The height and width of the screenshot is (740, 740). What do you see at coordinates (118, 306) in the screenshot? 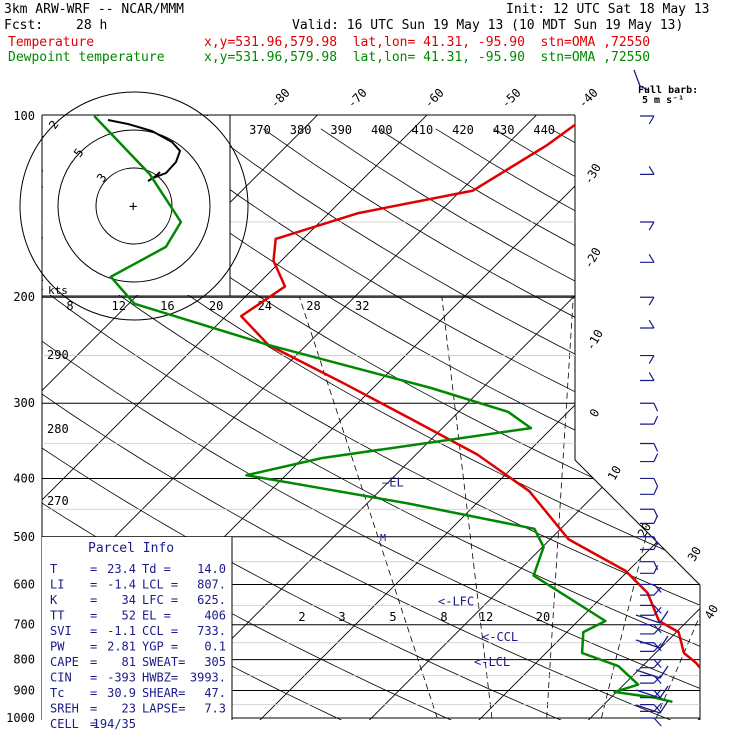
I see `hodograph-speed-label: 12` at bounding box center [118, 306].